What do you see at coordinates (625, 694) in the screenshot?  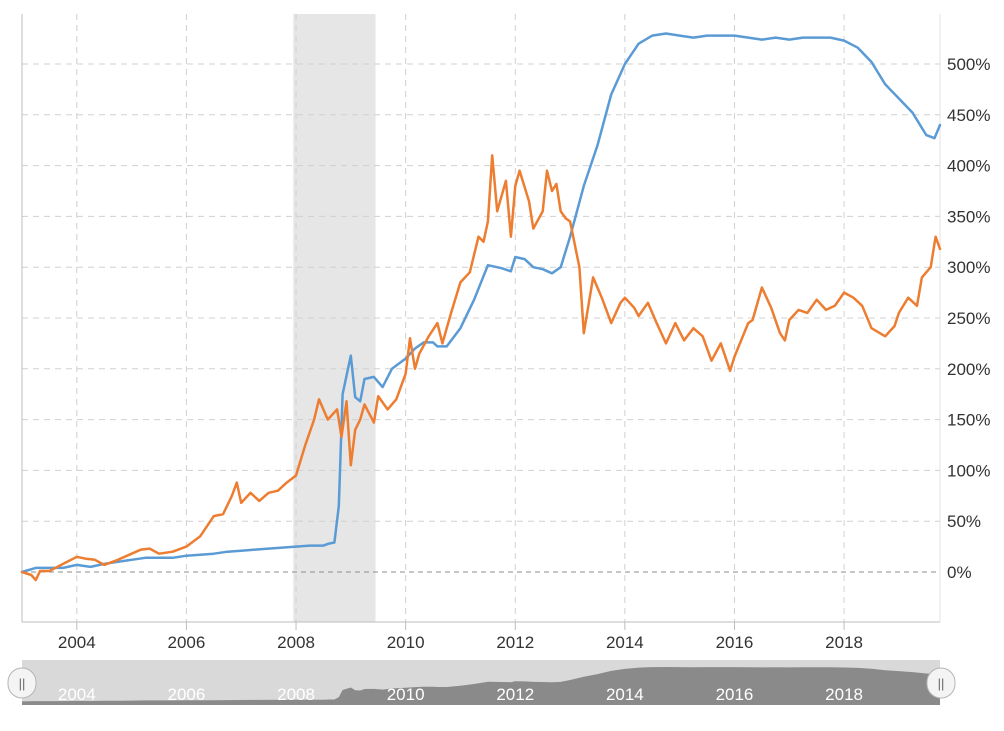 I see `navigator-year-label: 2014` at bounding box center [625, 694].